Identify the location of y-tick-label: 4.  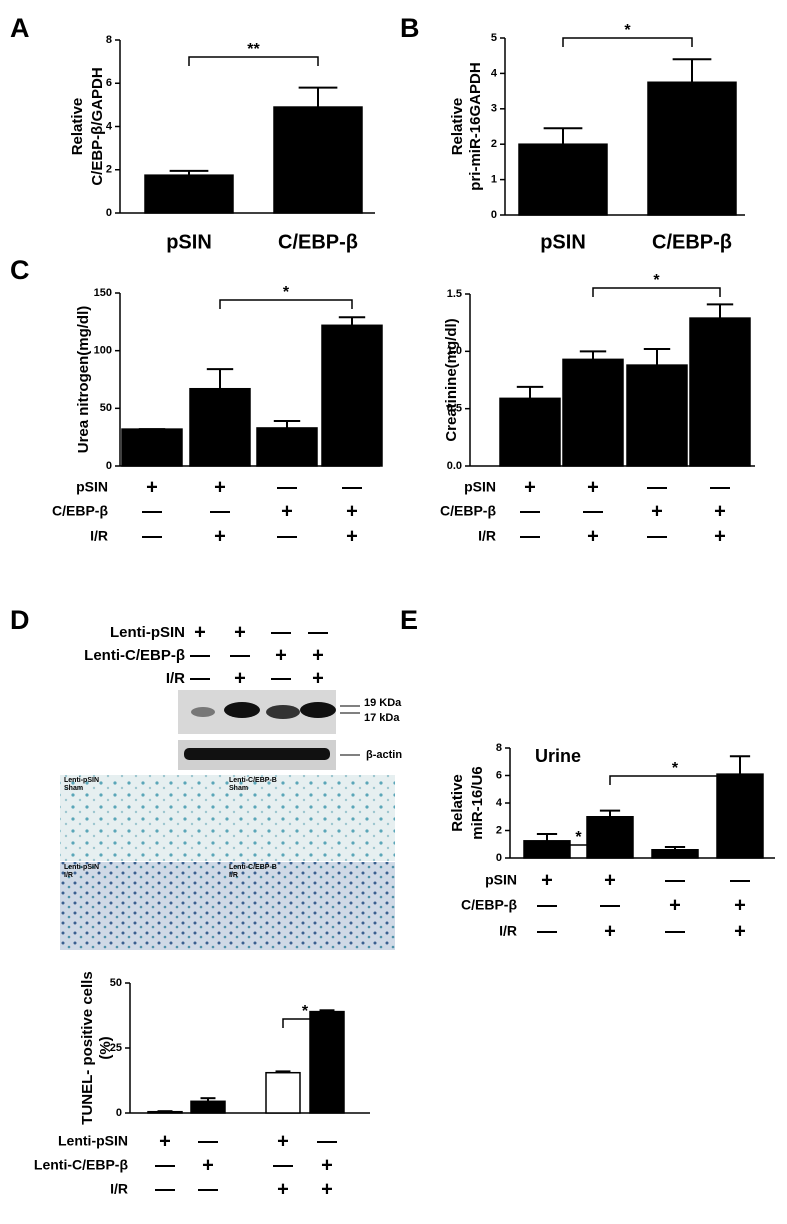
(499, 803).